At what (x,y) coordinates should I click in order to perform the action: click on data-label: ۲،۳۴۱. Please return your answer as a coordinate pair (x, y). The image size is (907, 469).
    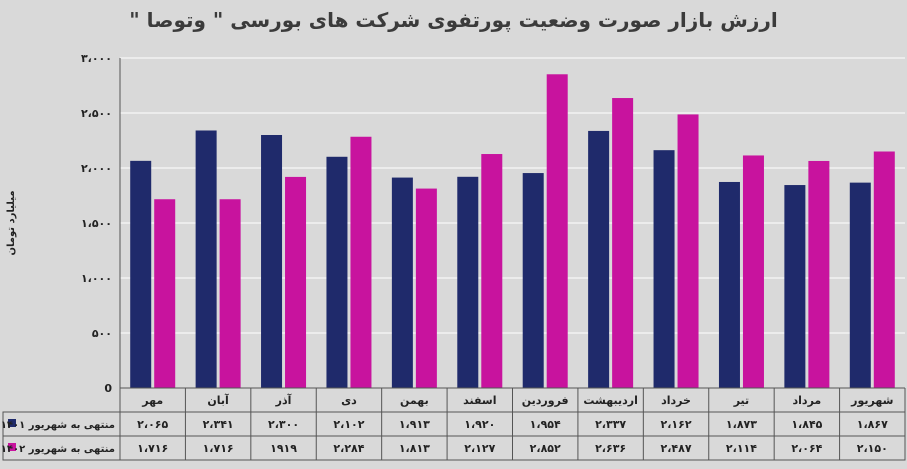
    Looking at the image, I should click on (218, 424).